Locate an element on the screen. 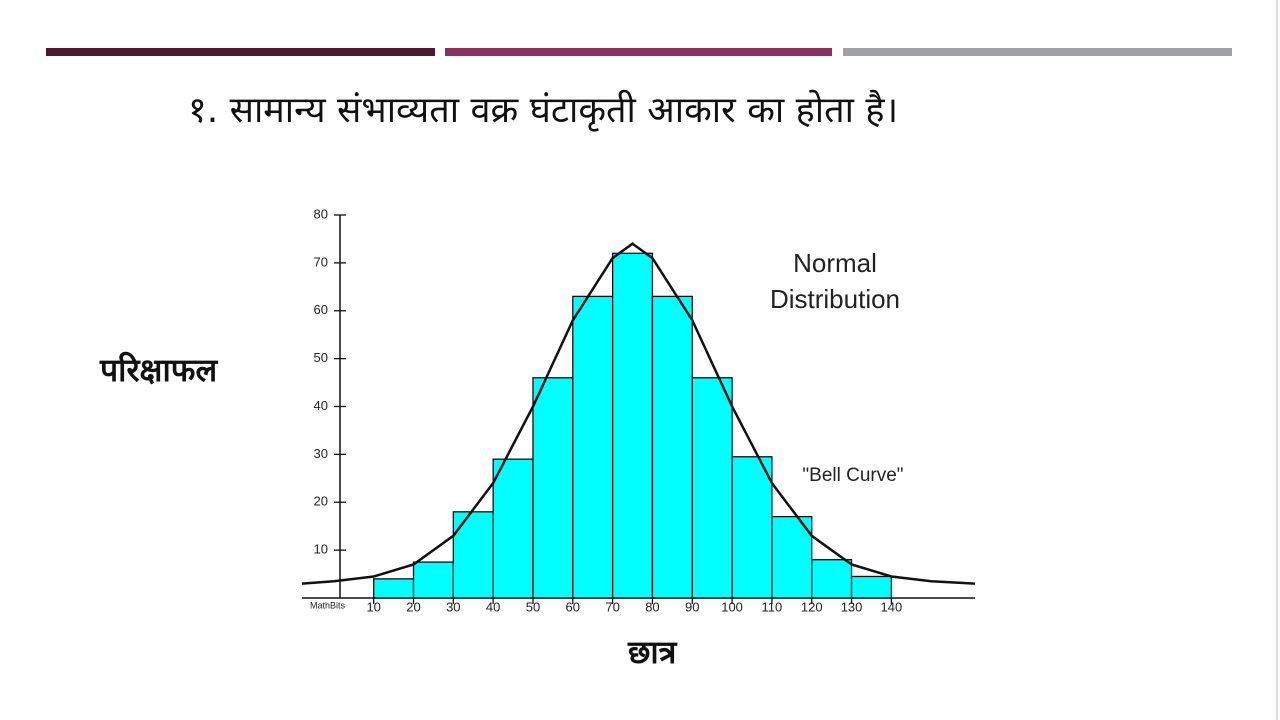 This screenshot has width=1280, height=720. x-tick-label: 20 is located at coordinates (413, 606).